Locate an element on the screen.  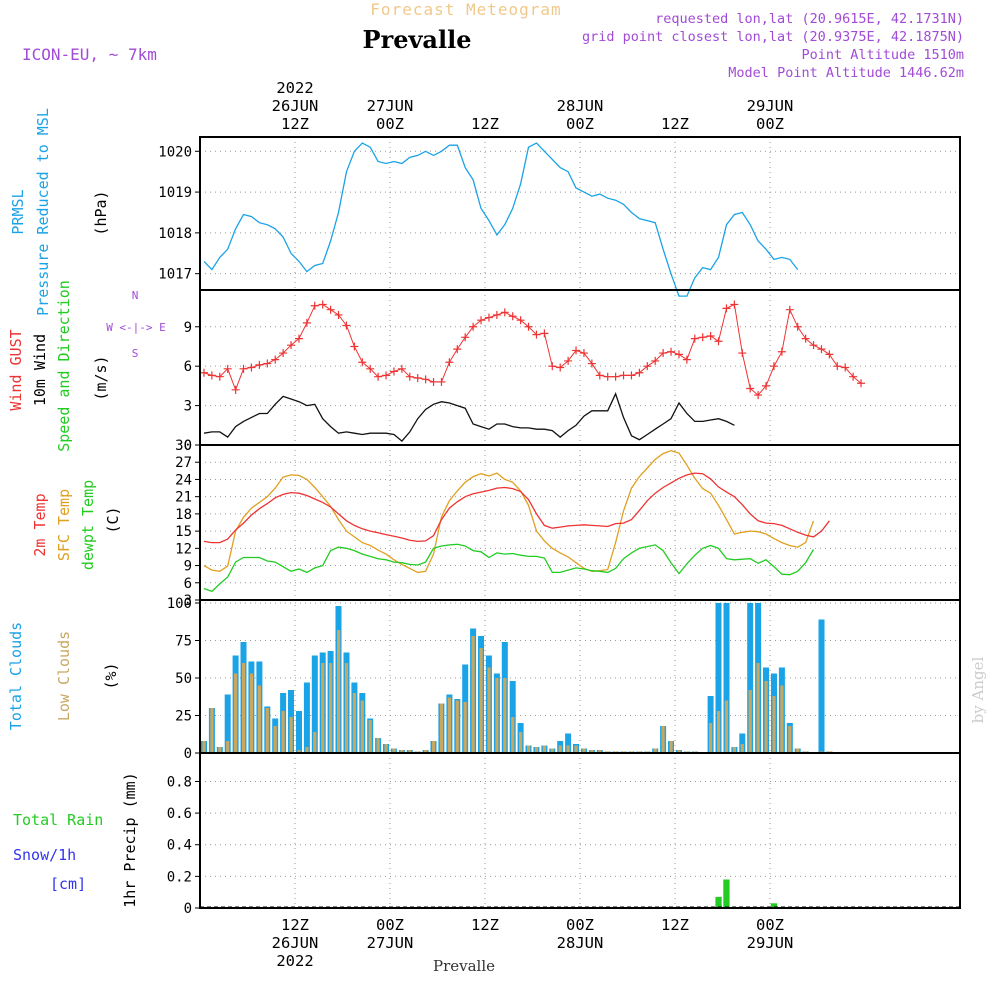
2m-temp-line is located at coordinates (516, 508).